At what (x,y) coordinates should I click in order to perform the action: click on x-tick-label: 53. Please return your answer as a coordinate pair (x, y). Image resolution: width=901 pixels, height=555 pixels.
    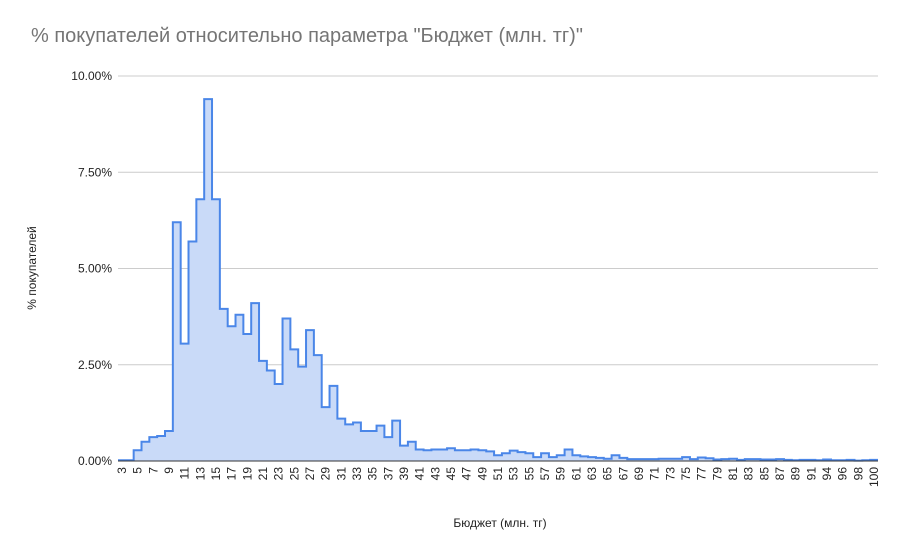
    Looking at the image, I should click on (514, 474).